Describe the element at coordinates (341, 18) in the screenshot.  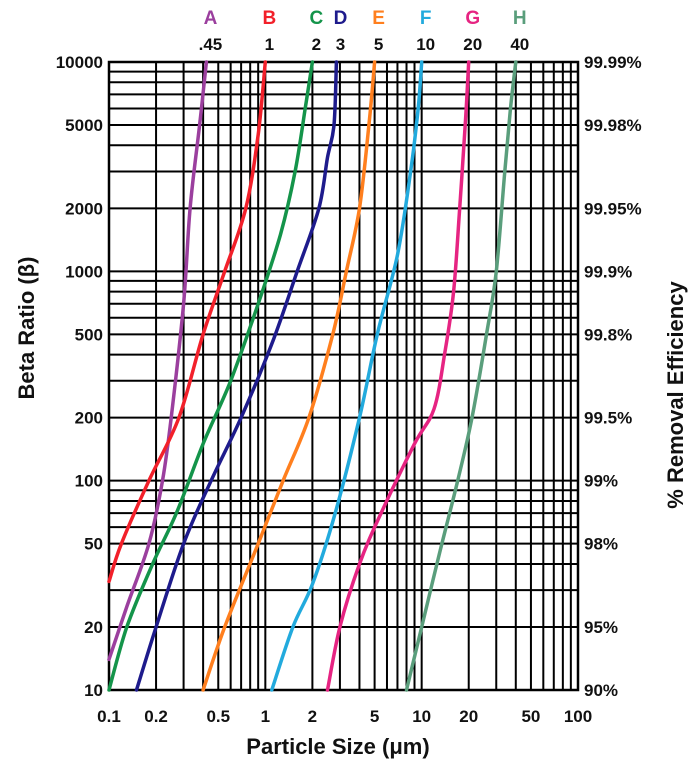
I see `series-letter-d: D` at that location.